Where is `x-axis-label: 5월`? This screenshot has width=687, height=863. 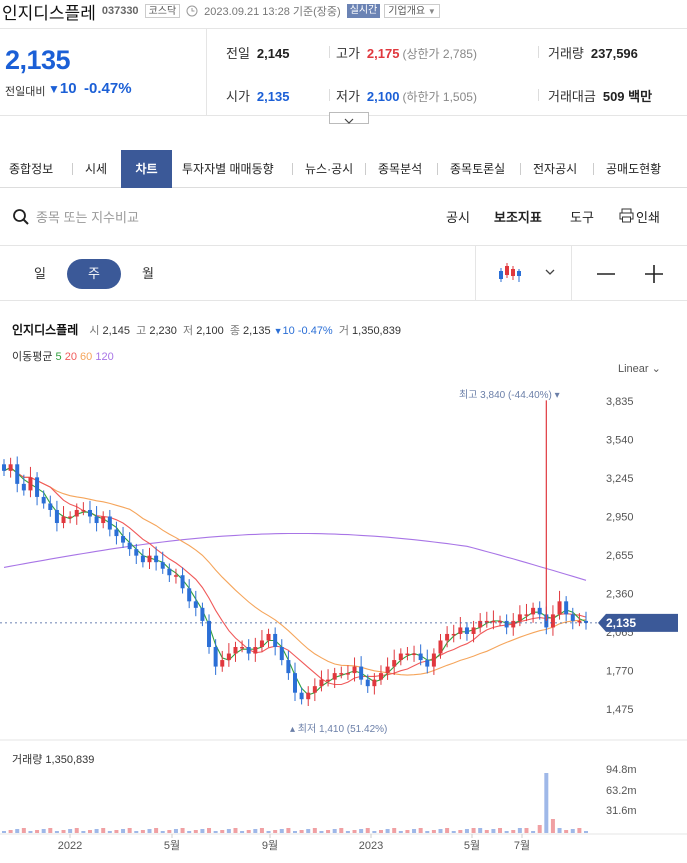 x-axis-label: 5월 is located at coordinates (472, 845).